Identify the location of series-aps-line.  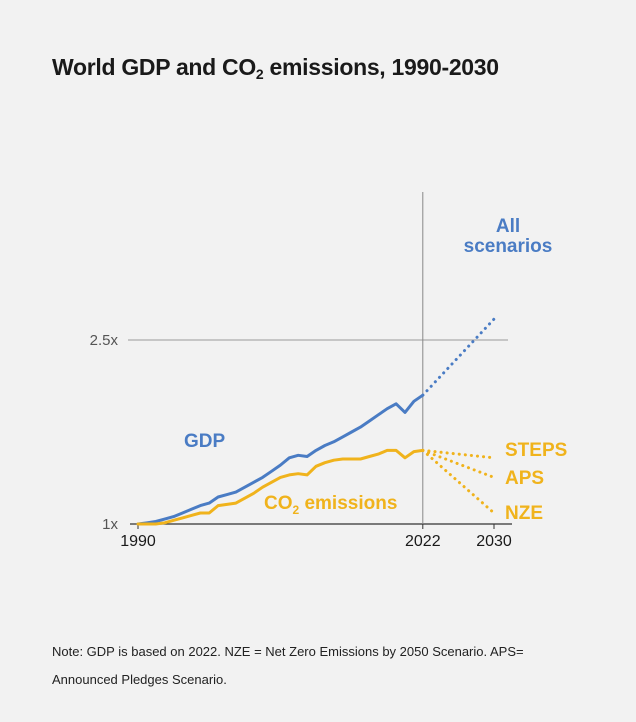
(458, 463).